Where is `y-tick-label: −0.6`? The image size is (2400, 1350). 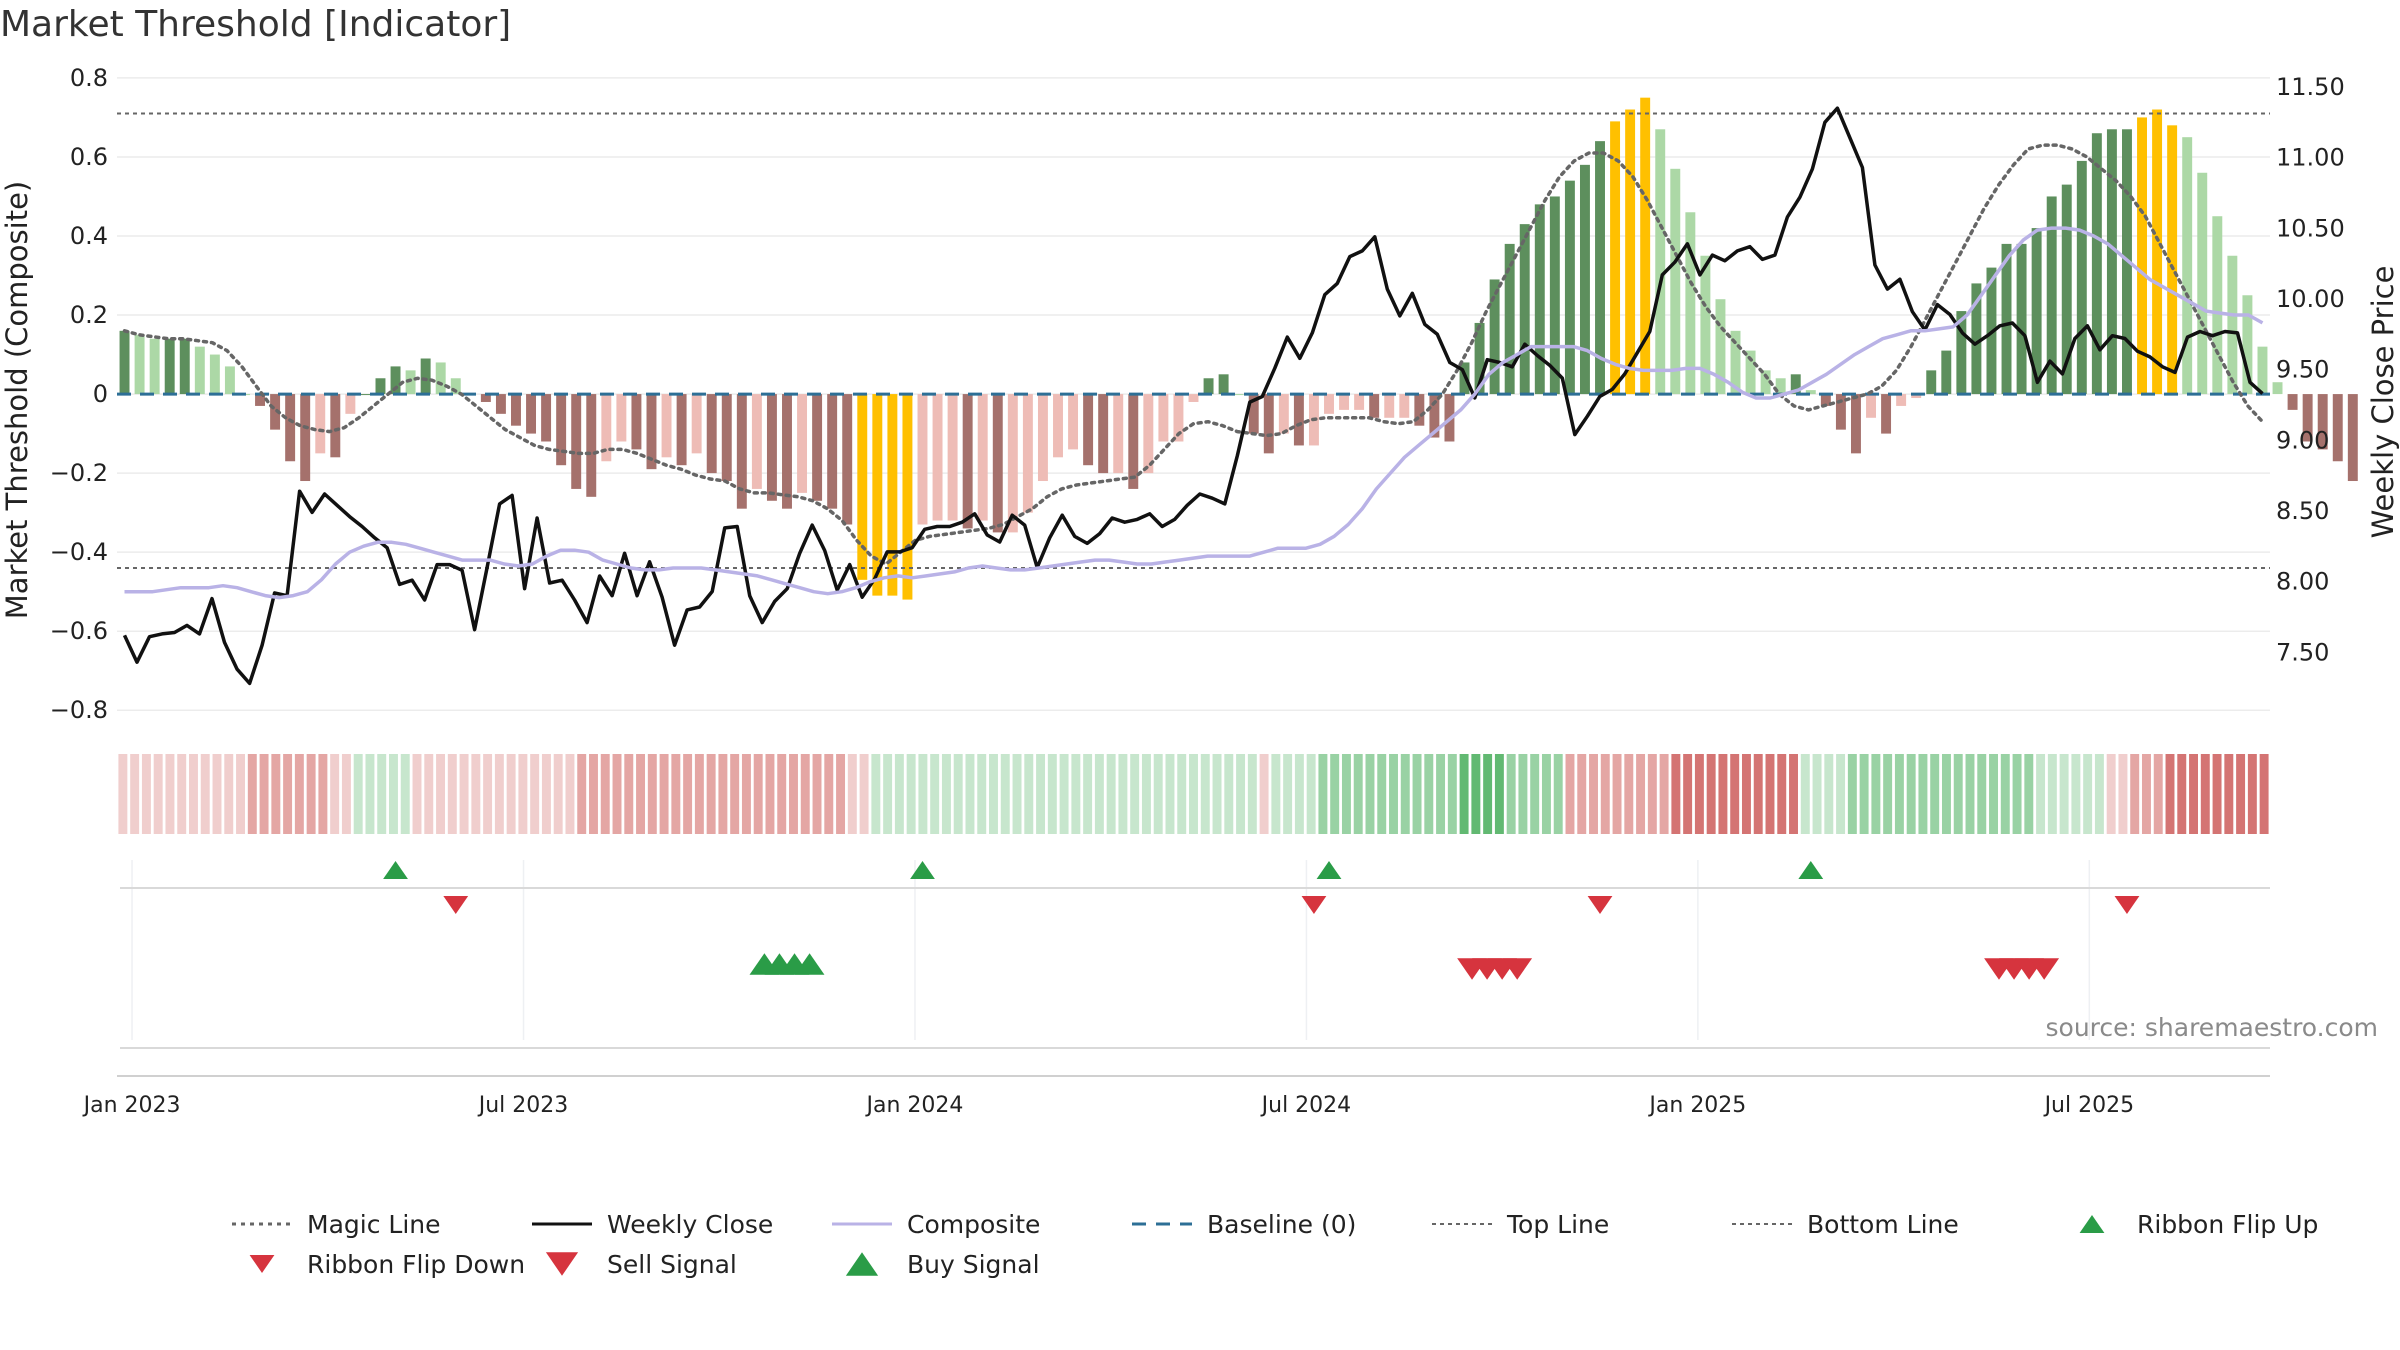 y-tick-label: −0.6 is located at coordinates (79, 631).